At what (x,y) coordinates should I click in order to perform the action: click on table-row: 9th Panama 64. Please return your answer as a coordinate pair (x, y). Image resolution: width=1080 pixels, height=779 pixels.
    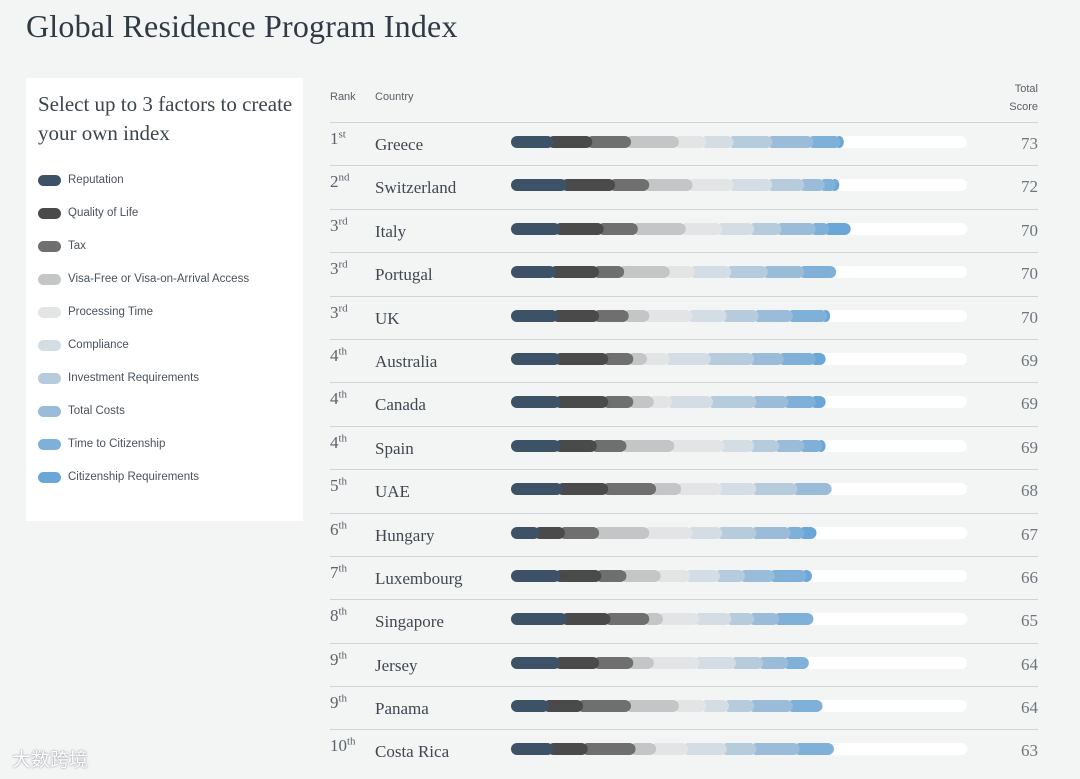
    Looking at the image, I should click on (684, 707).